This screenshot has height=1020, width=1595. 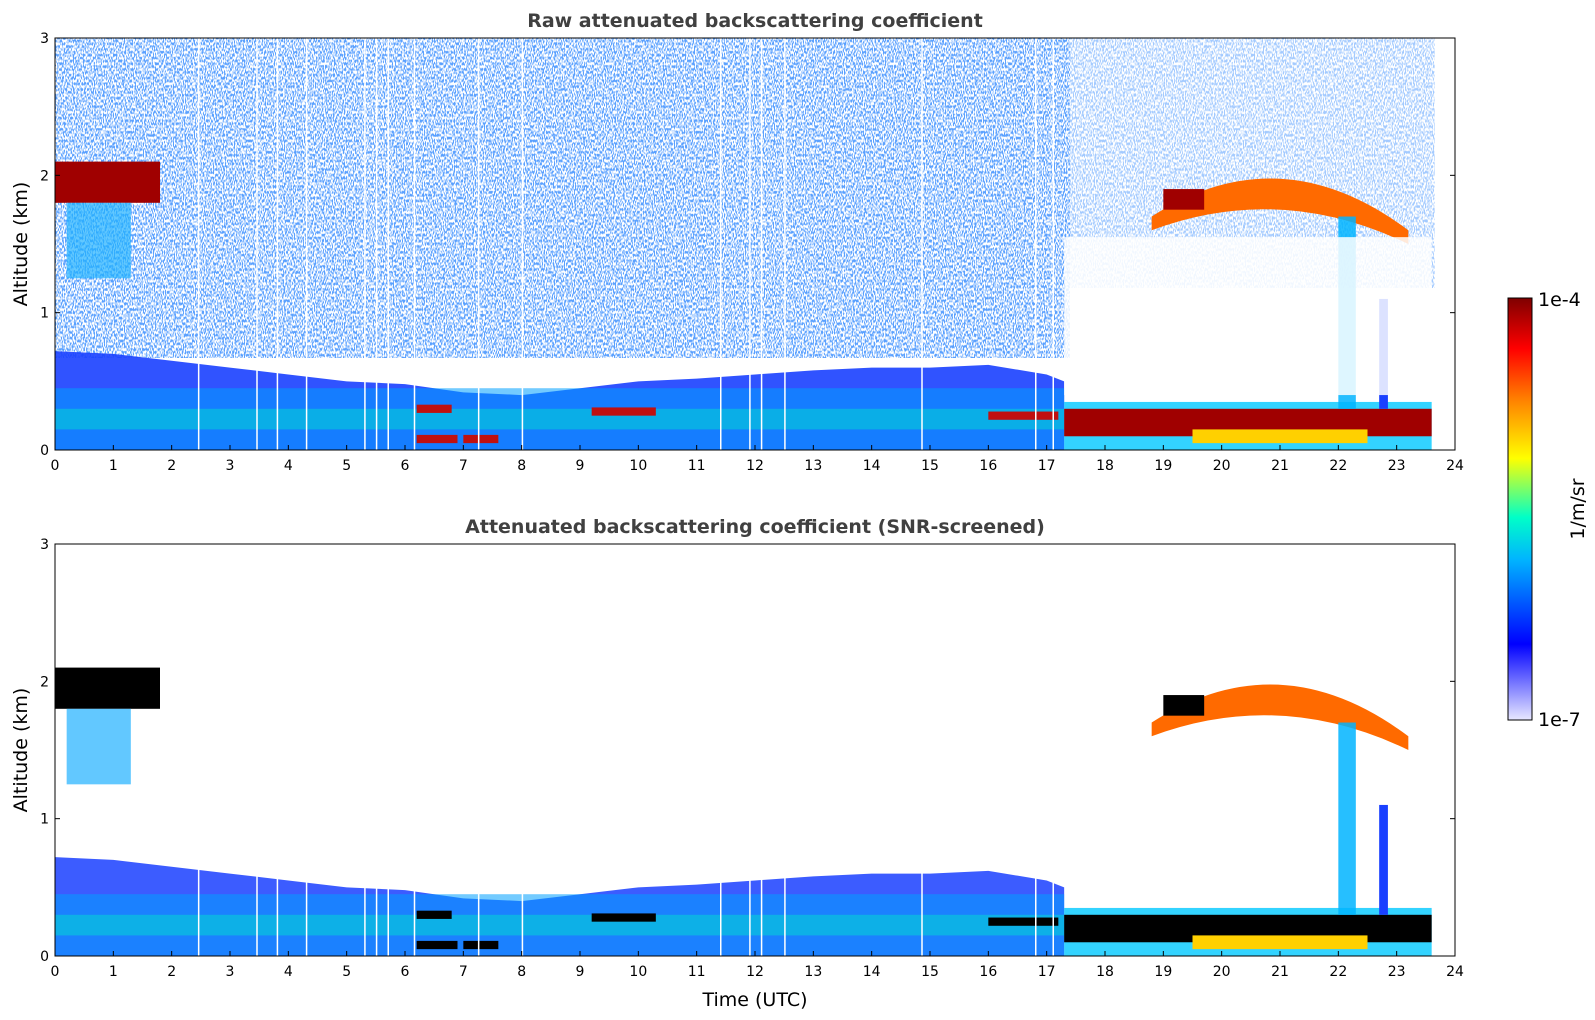 I want to click on colorbar-bottom-label: 1e-7, so click(x=1559, y=720).